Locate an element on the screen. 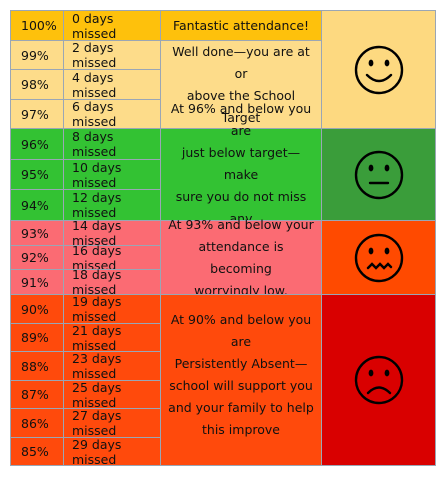 Image resolution: width=446 pixels, height=480 pixels. band-message: Fantastic attendance! is located at coordinates (241, 25).